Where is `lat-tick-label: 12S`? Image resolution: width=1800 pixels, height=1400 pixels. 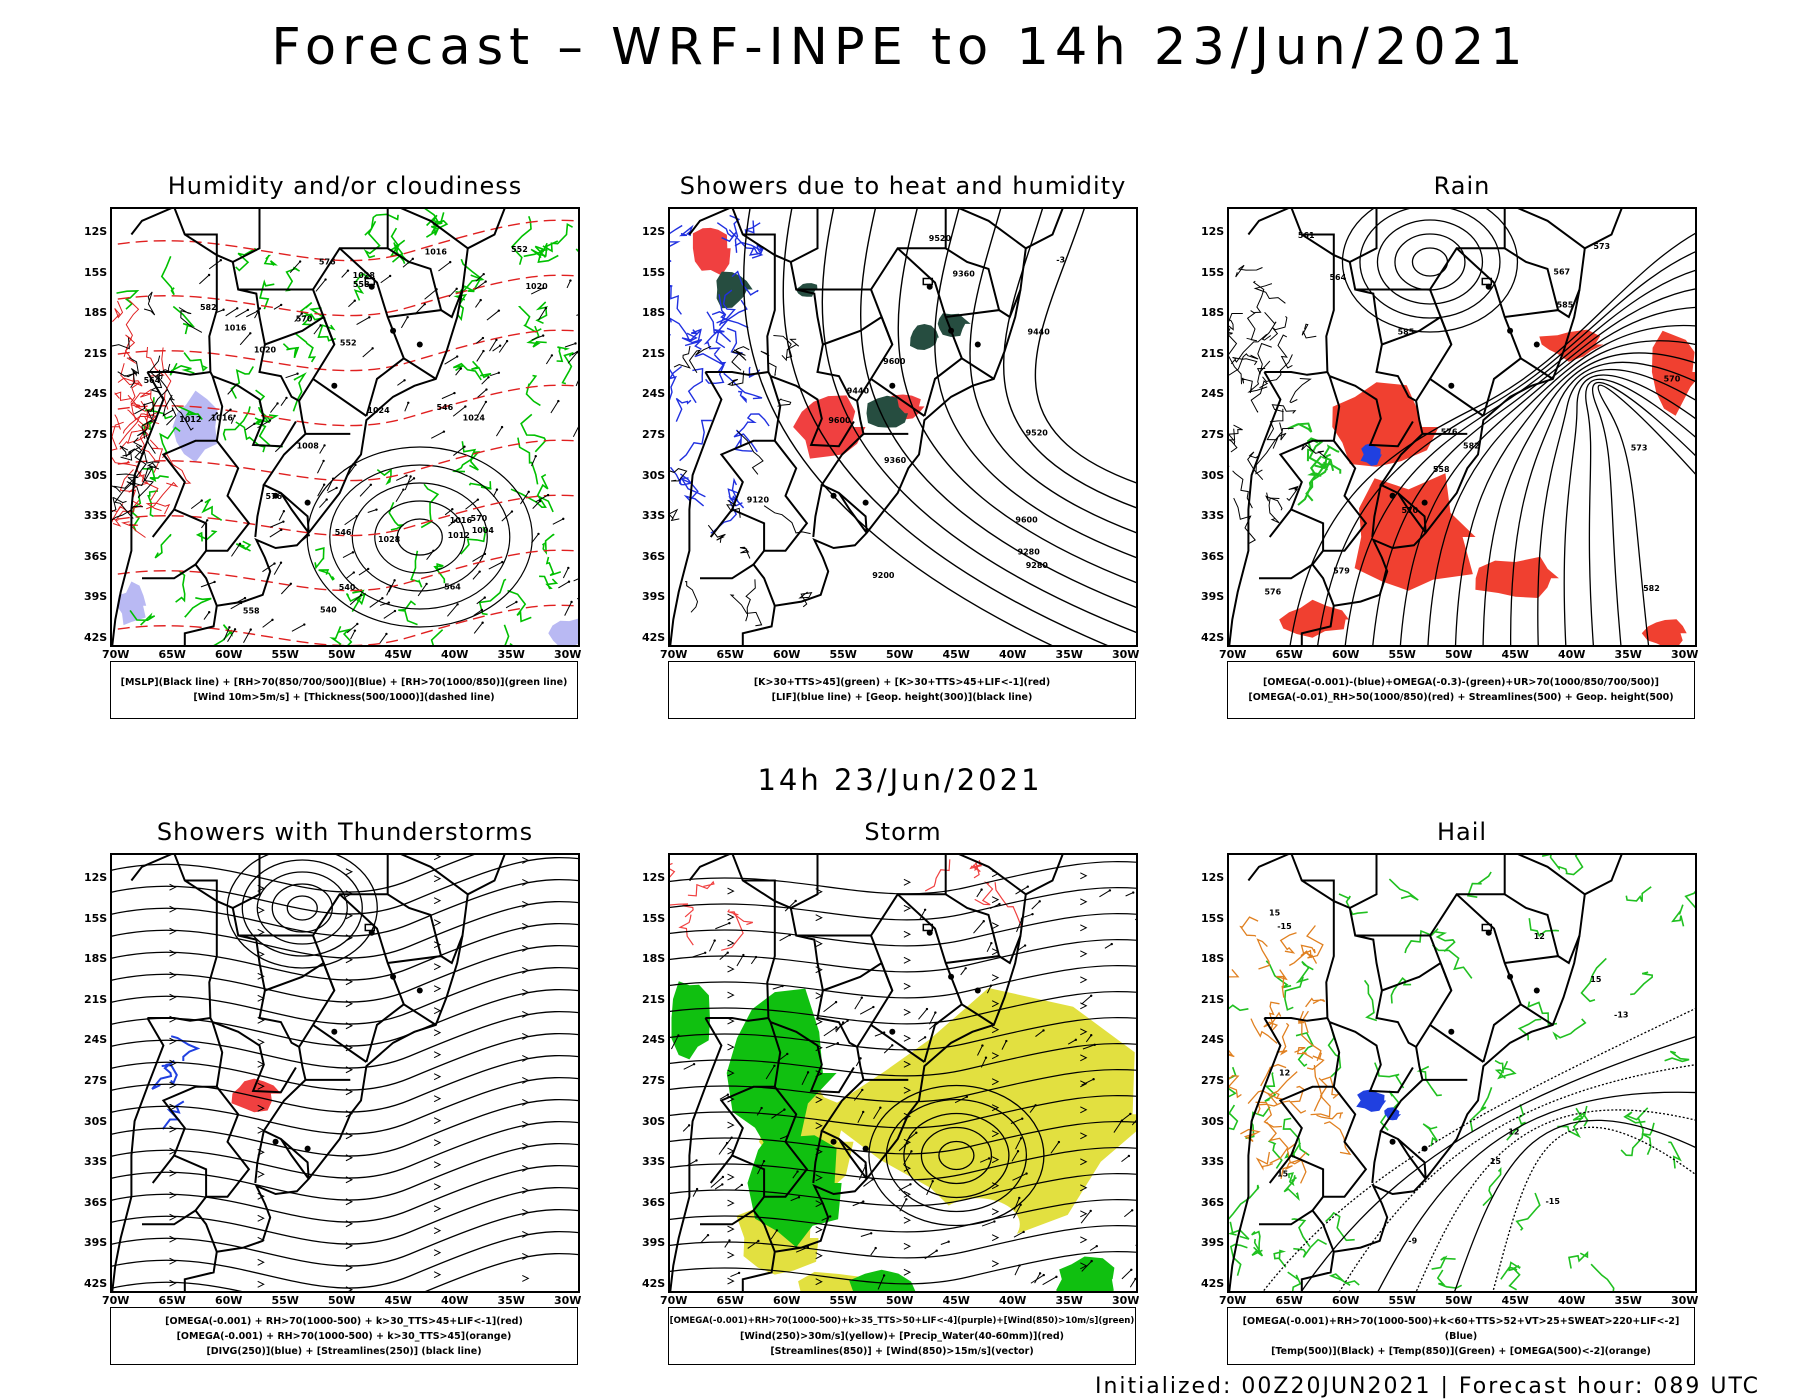 lat-tick-label: 12S is located at coordinates (1213, 877).